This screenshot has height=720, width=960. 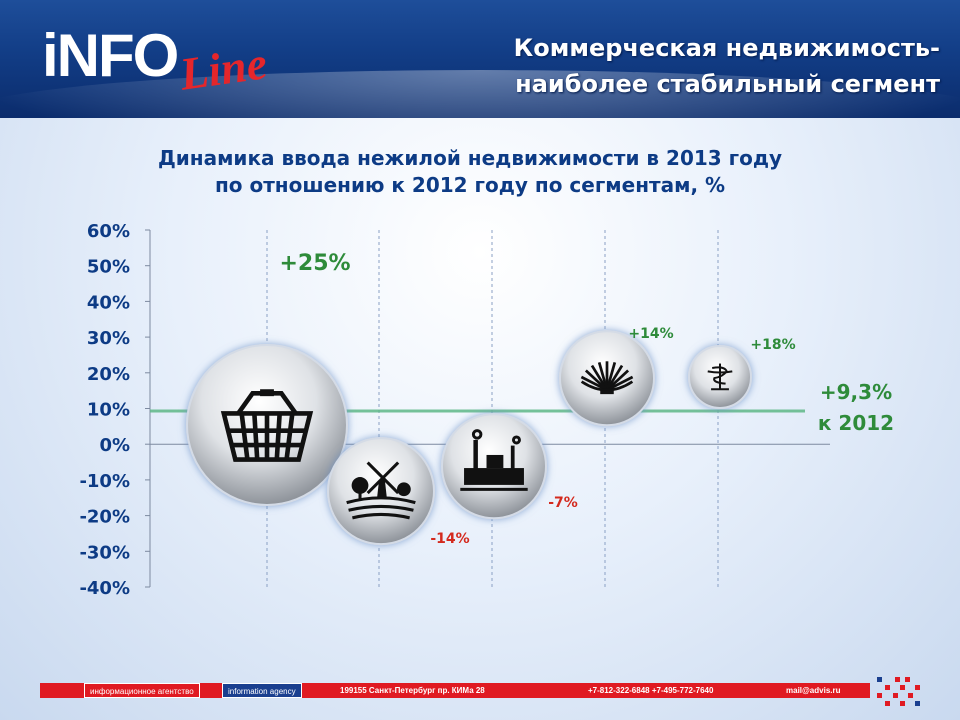 What do you see at coordinates (470, 185) in the screenshot?
I see `chart-title-line2: по отношению к 2012 году по сегментам, %` at bounding box center [470, 185].